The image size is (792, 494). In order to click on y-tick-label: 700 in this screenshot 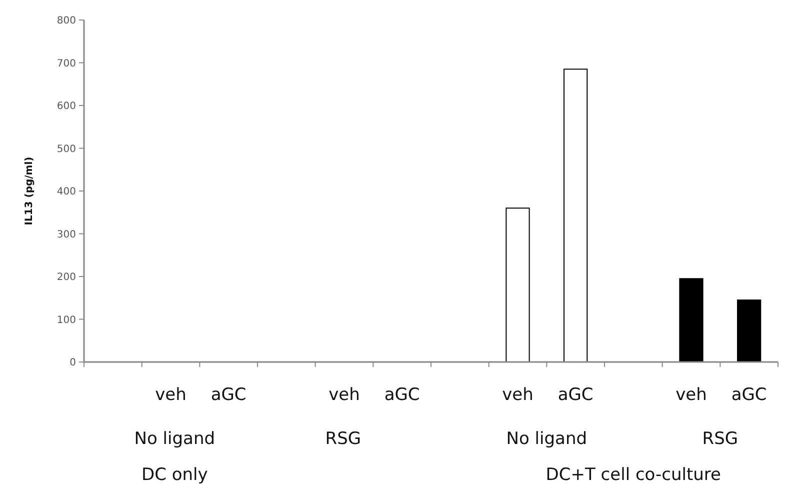, I will do `click(66, 64)`.